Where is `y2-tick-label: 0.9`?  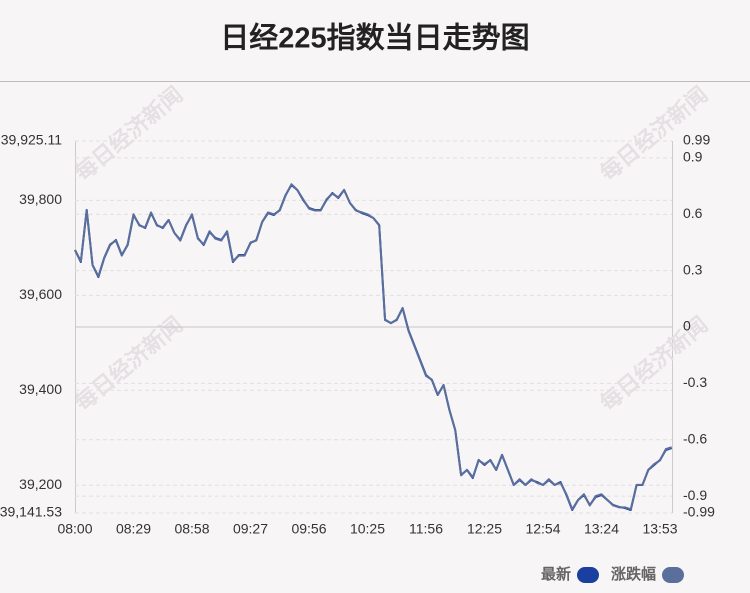 y2-tick-label: 0.9 is located at coordinates (693, 157).